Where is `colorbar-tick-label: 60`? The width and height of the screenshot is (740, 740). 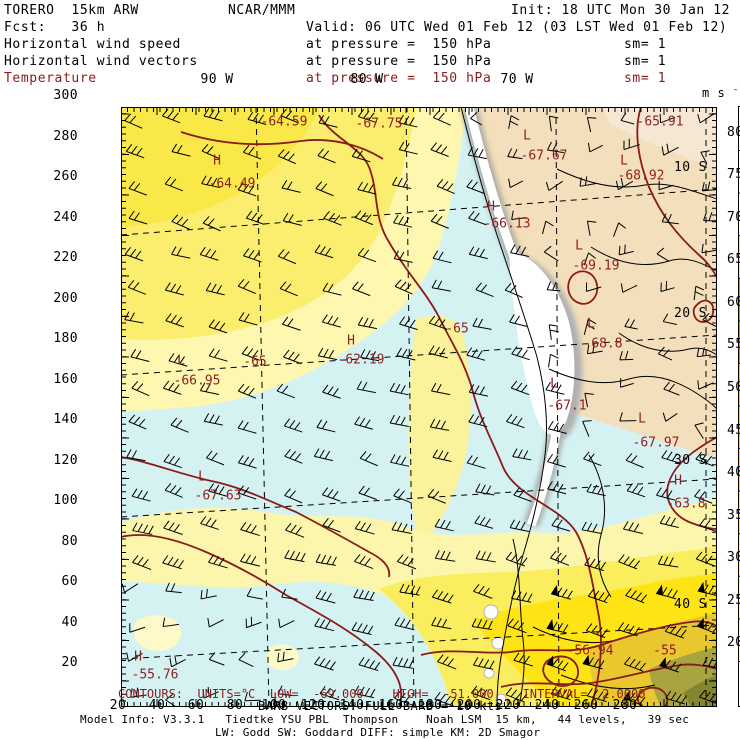
colorbar-tick-label: 60 is located at coordinates (733, 302).